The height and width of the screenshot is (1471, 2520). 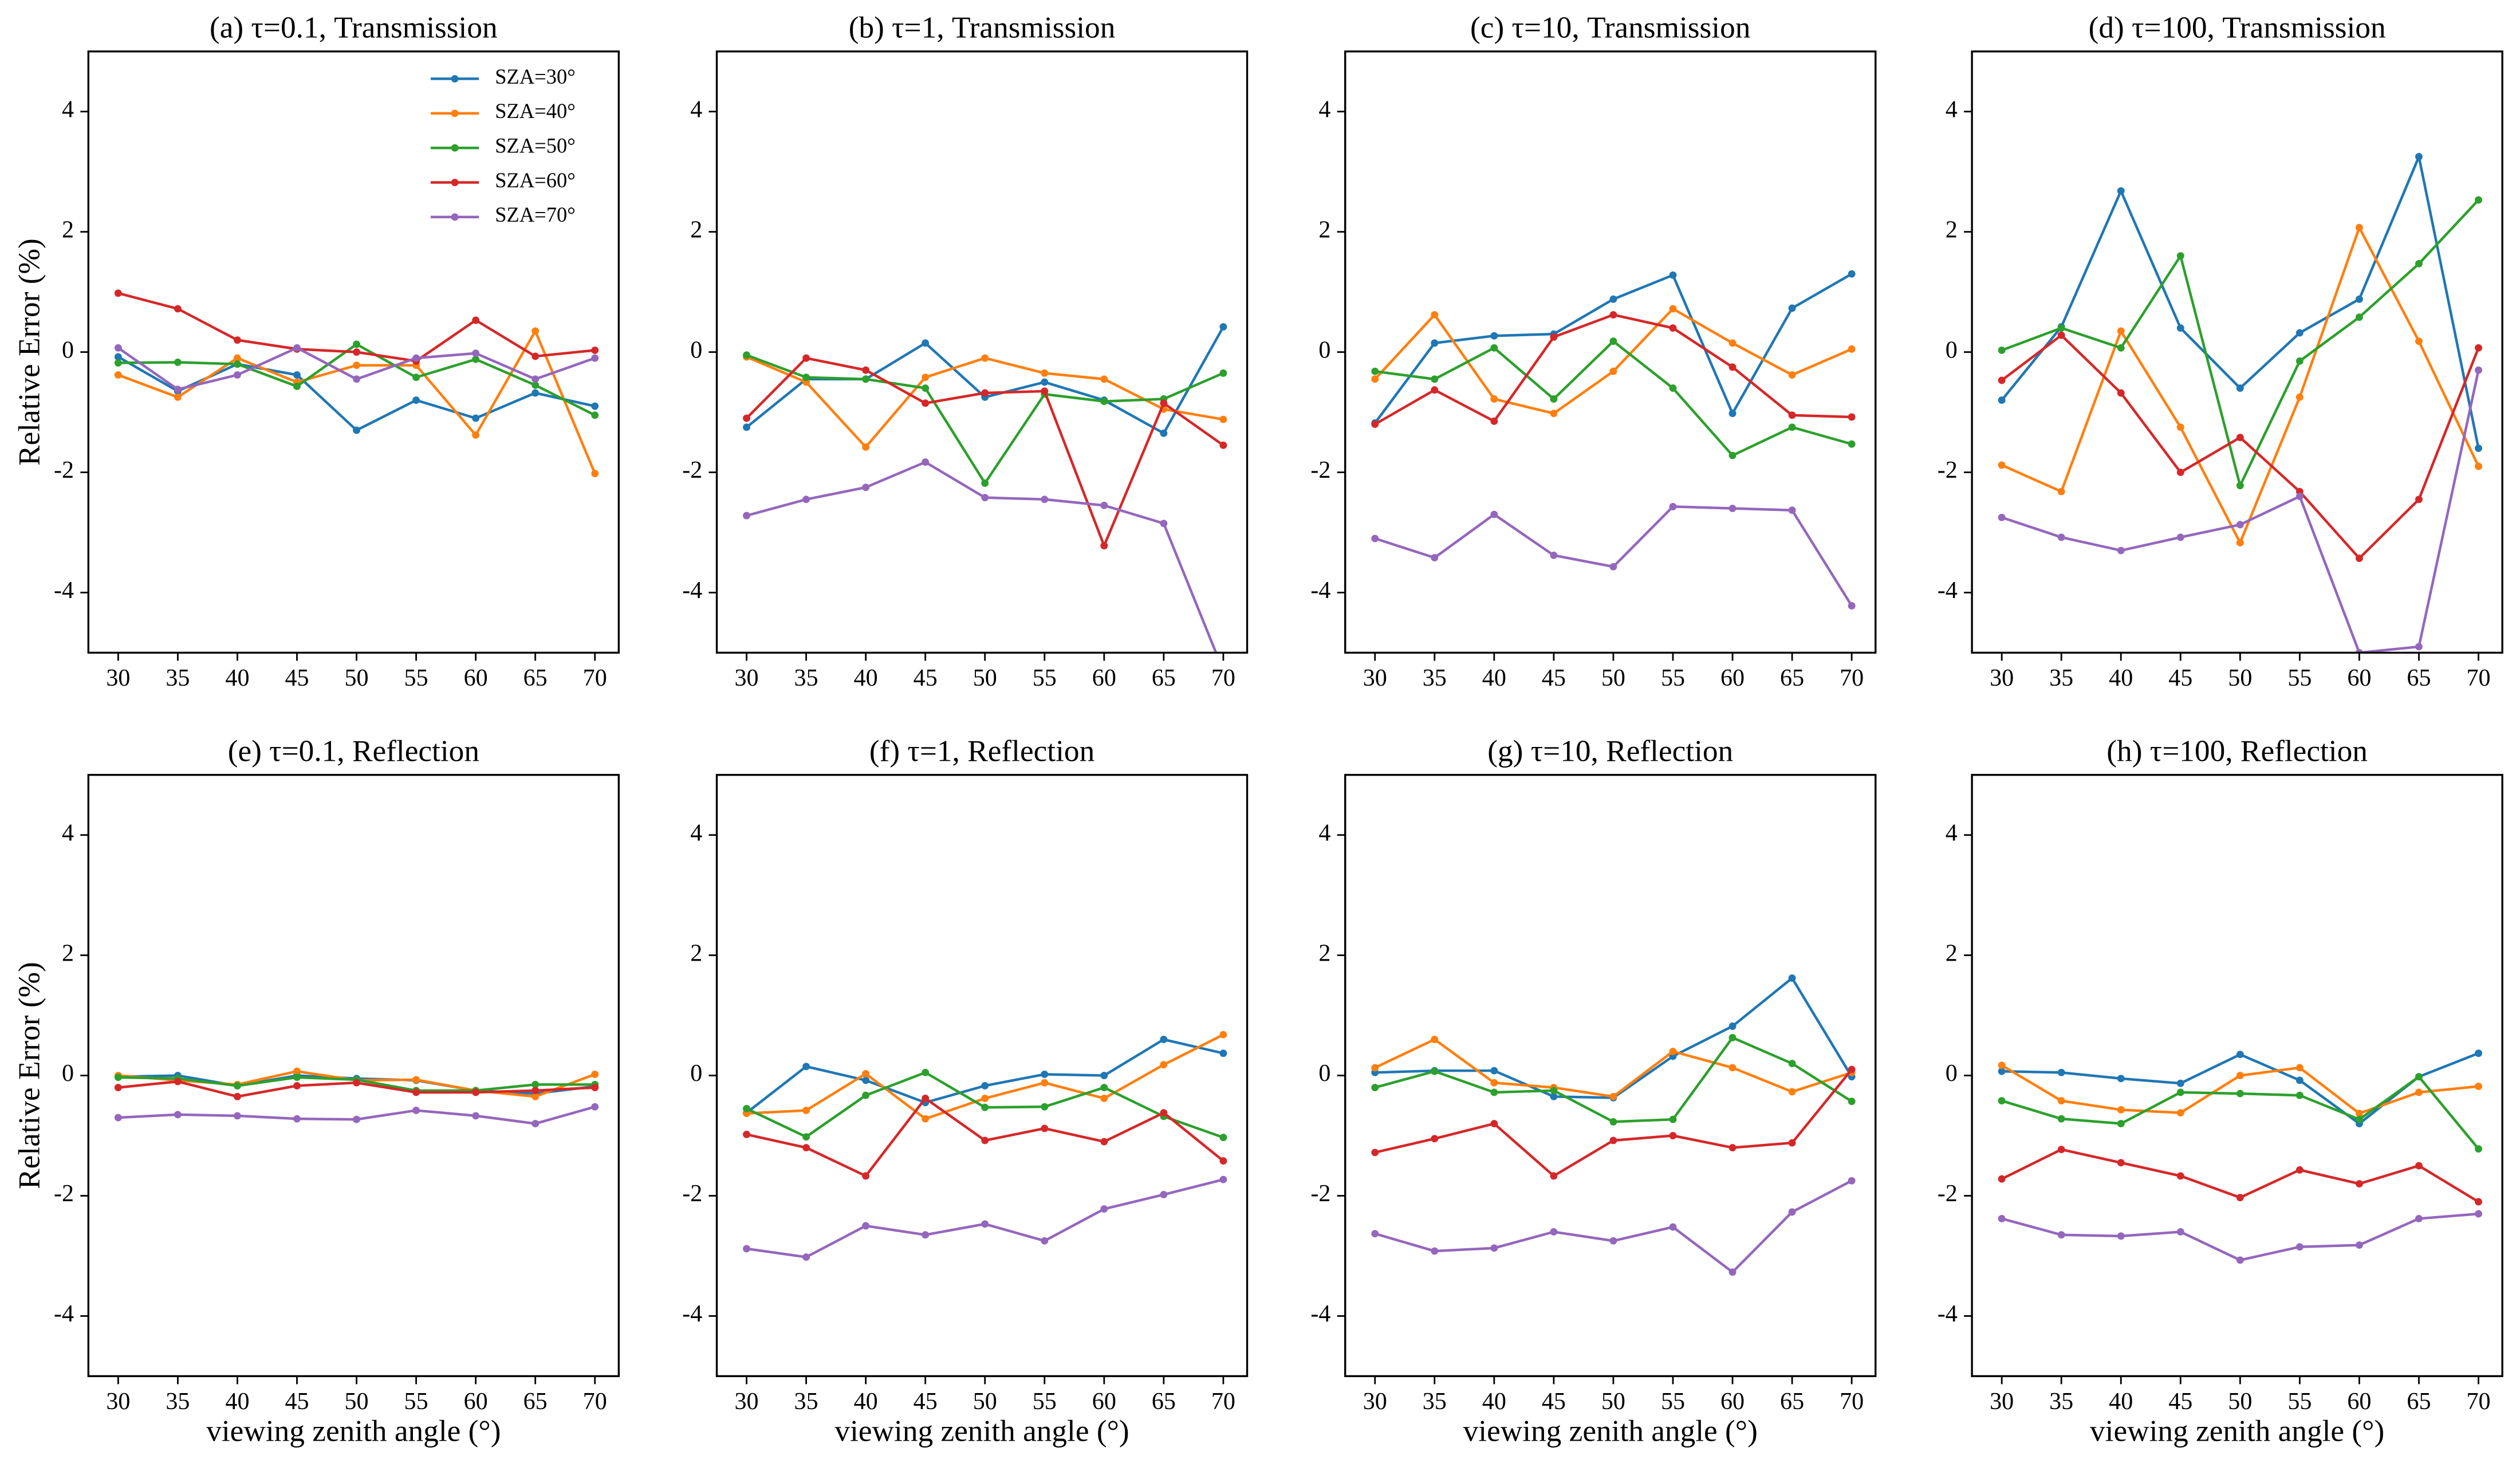 I want to click on plot-area, so click(x=2240, y=1156).